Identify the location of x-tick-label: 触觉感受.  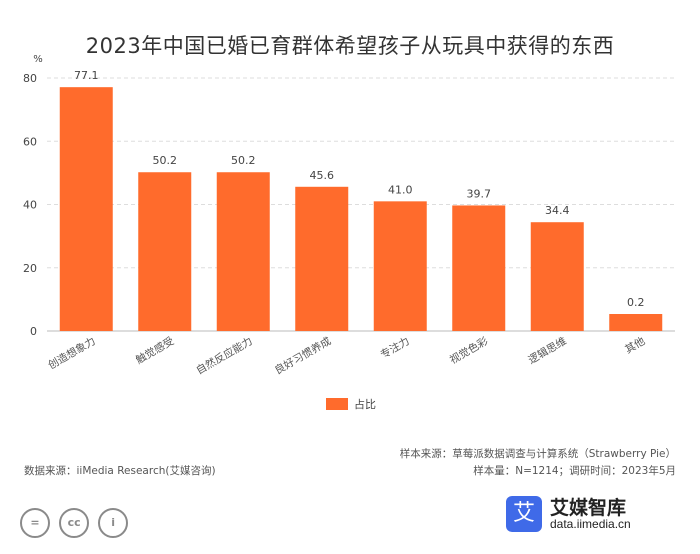
(154, 350).